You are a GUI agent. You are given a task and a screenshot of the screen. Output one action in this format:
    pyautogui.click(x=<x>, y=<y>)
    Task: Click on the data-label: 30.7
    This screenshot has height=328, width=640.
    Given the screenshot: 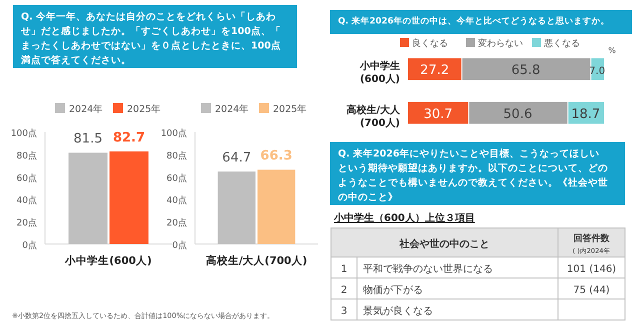 What is the action you would take?
    pyautogui.click(x=438, y=114)
    